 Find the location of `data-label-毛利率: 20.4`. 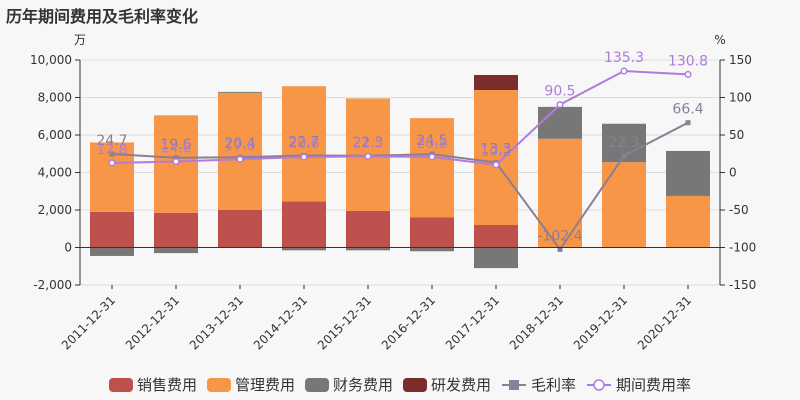

data-label-毛利率: 20.4 is located at coordinates (239, 144).